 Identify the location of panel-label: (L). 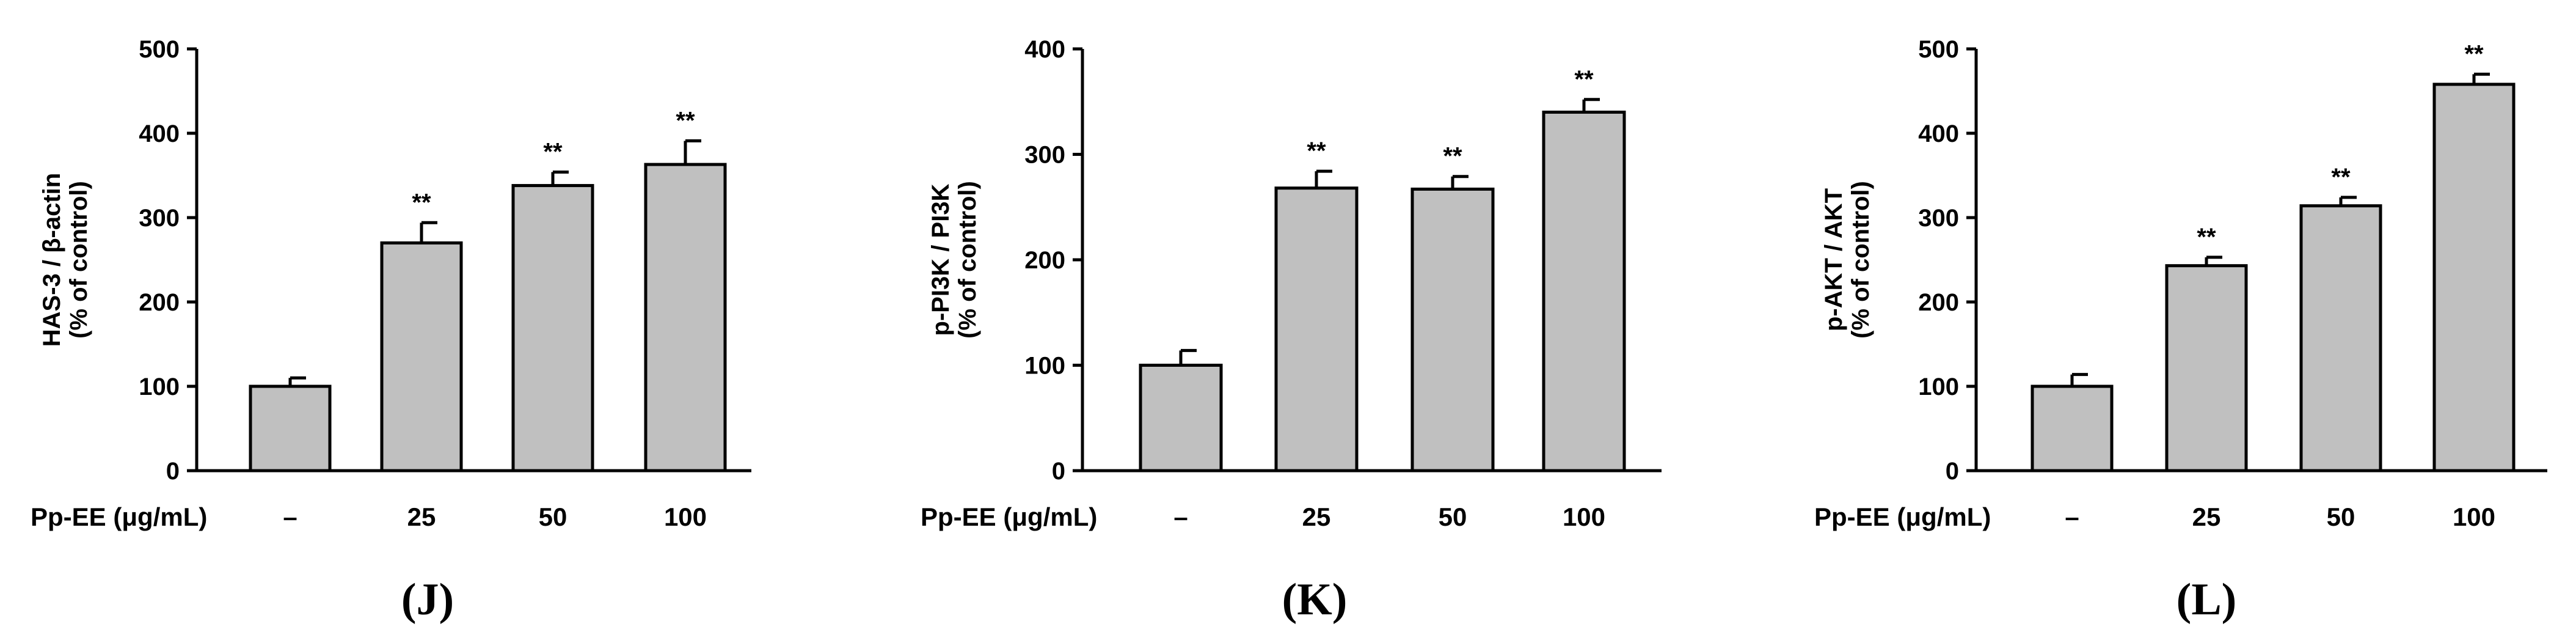
(2206, 600).